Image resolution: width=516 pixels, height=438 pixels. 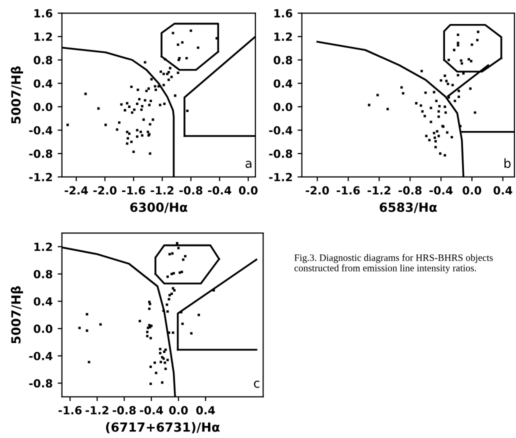 What do you see at coordinates (249, 164) in the screenshot?
I see `annotation: a` at bounding box center [249, 164].